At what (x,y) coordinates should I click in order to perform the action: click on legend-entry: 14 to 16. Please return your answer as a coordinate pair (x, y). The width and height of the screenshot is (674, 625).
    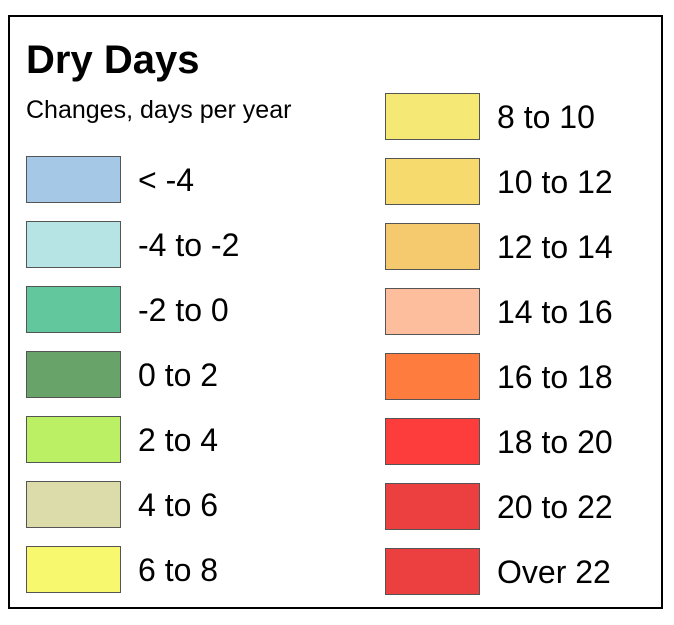
    Looking at the image, I should click on (499, 311).